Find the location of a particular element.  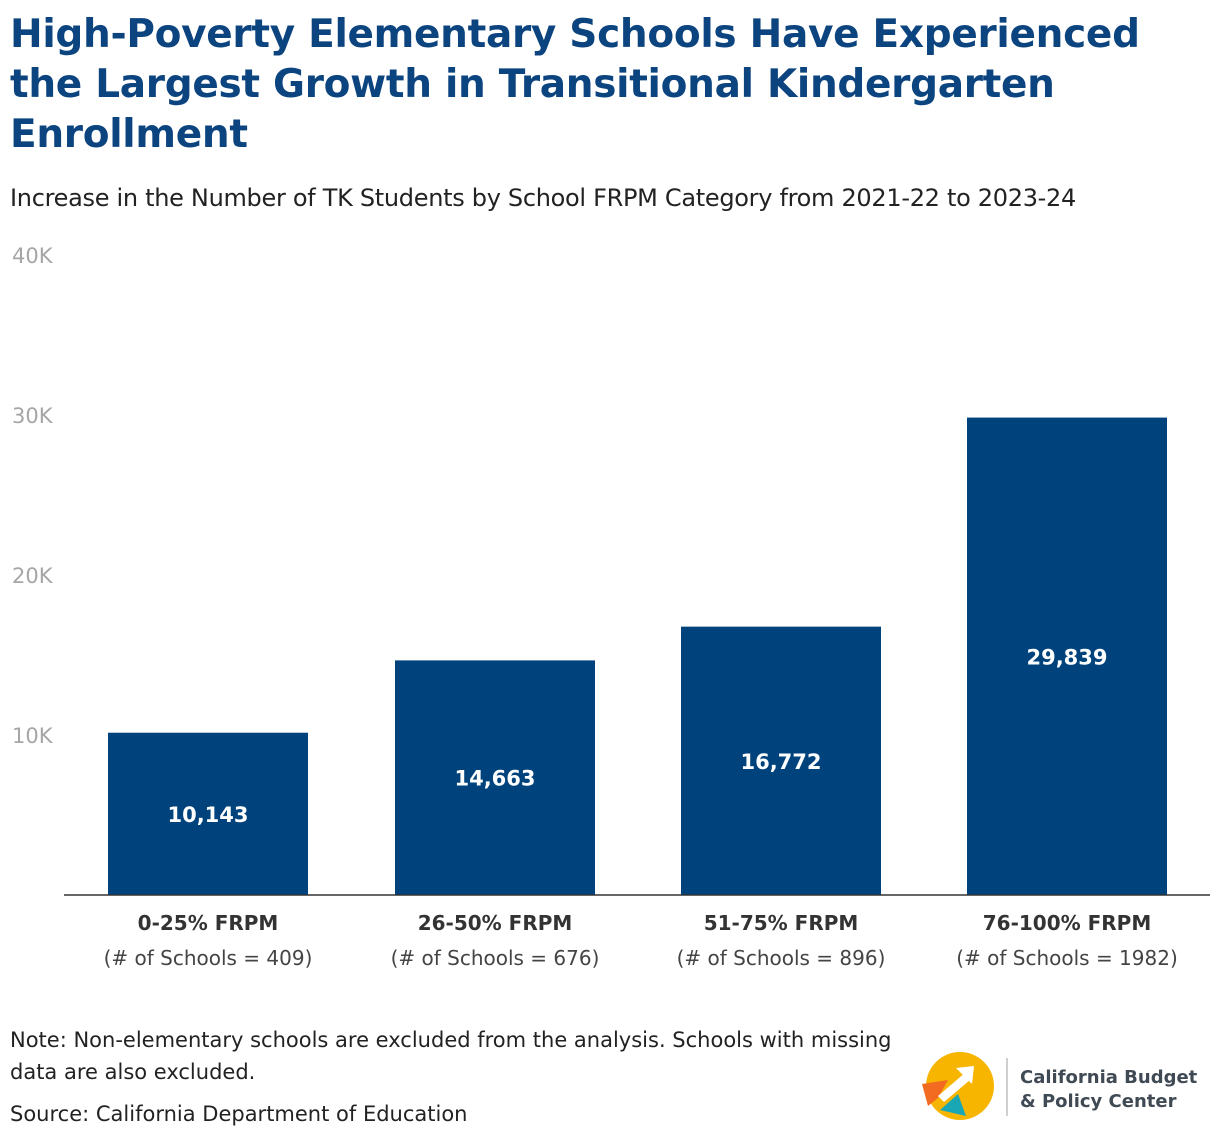

logo-divider is located at coordinates (1007, 1087).